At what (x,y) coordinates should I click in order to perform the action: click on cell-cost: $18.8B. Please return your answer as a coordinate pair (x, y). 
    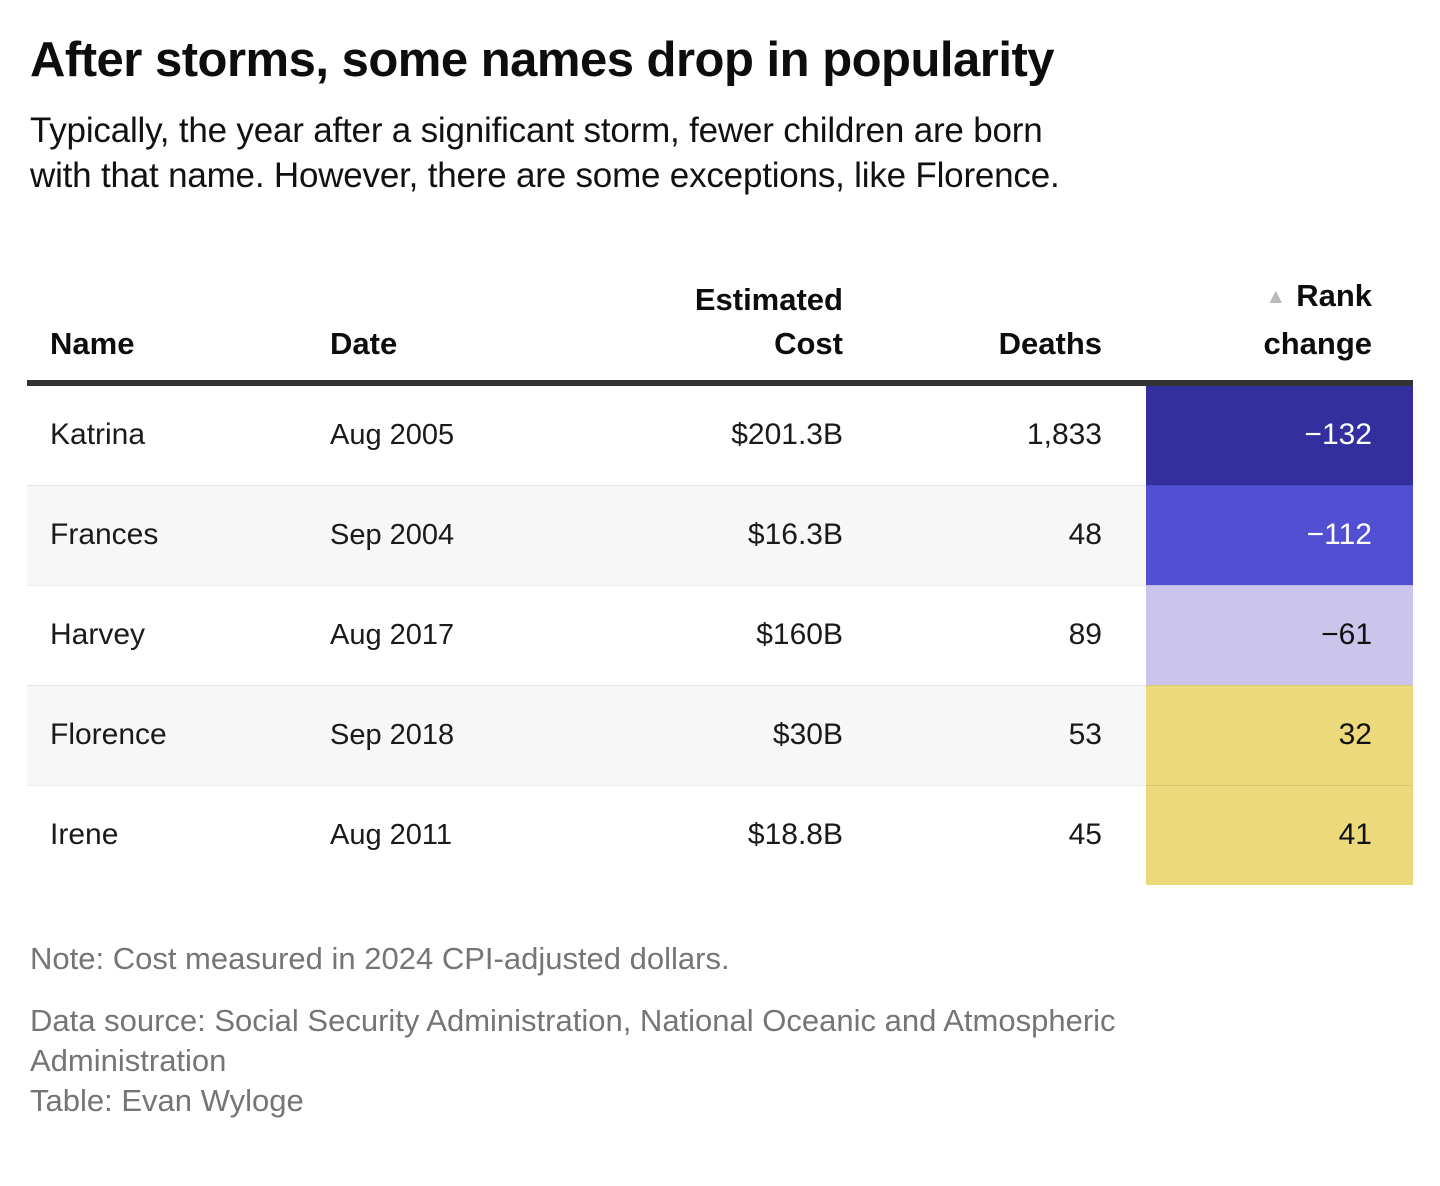
    Looking at the image, I should click on (730, 834).